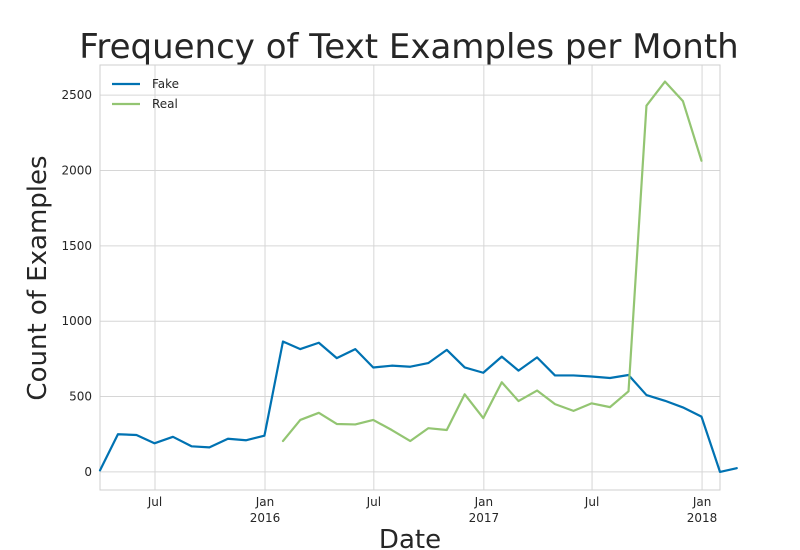  Describe the element at coordinates (702, 518) in the screenshot. I see `x-tick-year-label: 2018` at that location.